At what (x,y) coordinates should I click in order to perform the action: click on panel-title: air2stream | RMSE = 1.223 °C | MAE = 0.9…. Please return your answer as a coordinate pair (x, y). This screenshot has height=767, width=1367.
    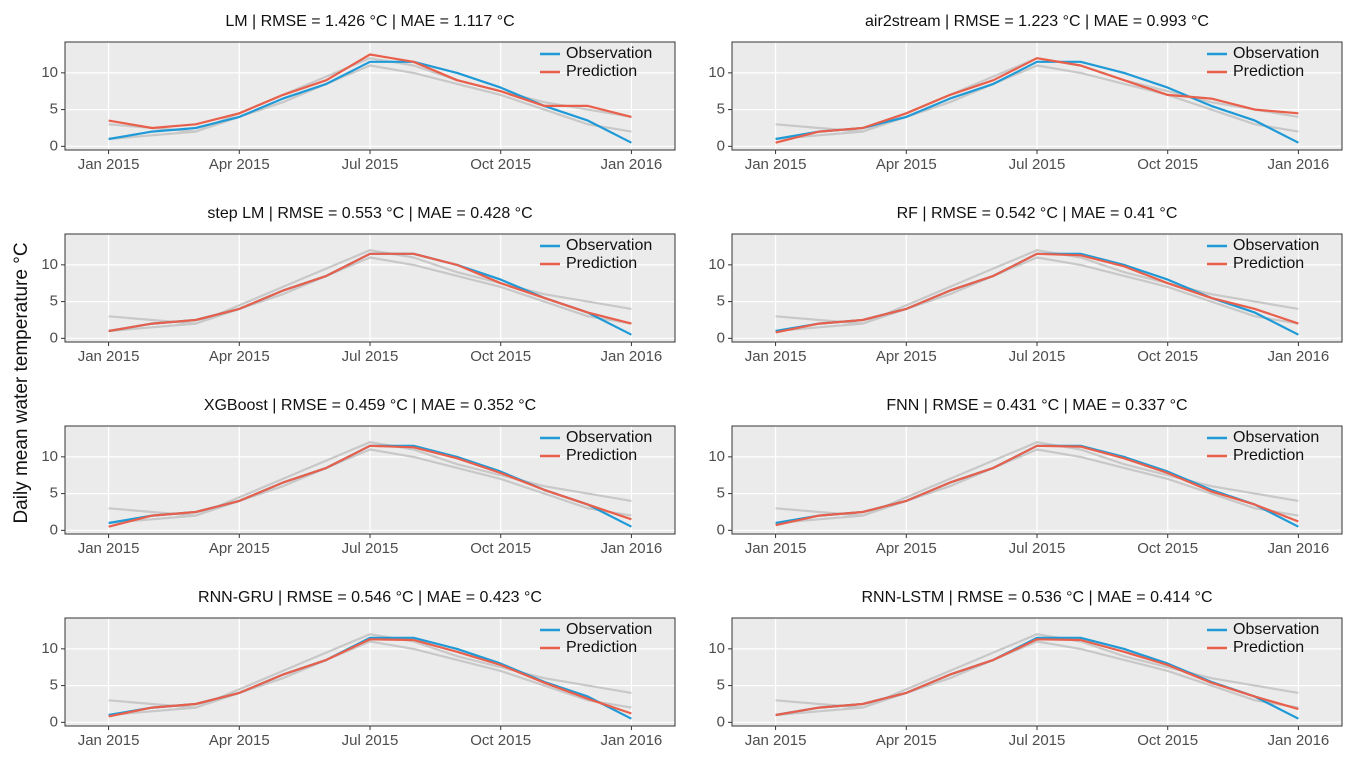
    Looking at the image, I should click on (1037, 21).